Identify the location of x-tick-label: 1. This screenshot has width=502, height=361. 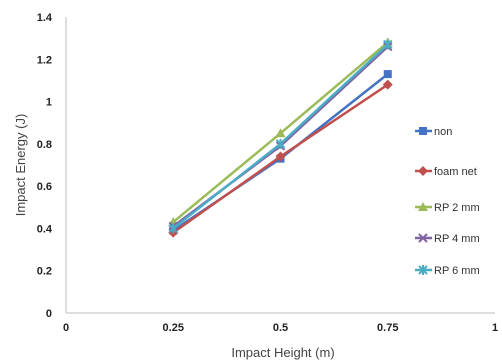
(495, 328).